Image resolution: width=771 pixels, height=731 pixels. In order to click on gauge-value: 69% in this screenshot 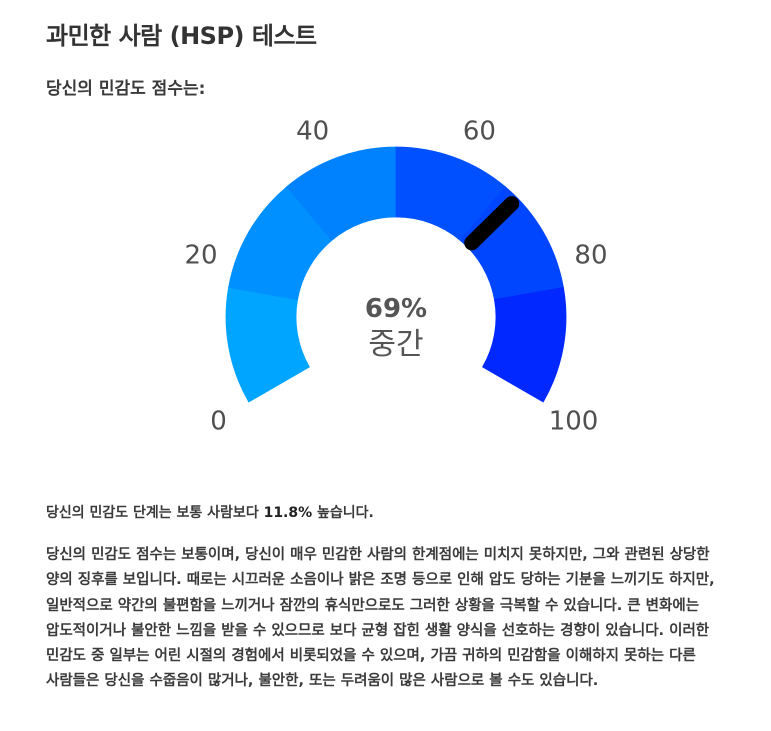, I will do `click(396, 309)`.